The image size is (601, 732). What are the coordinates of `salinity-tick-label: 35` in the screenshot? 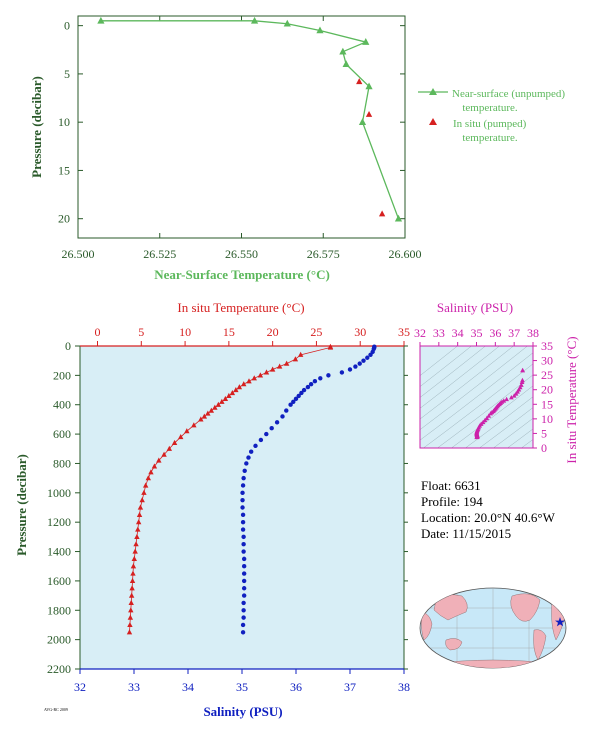 It's located at (242, 687).